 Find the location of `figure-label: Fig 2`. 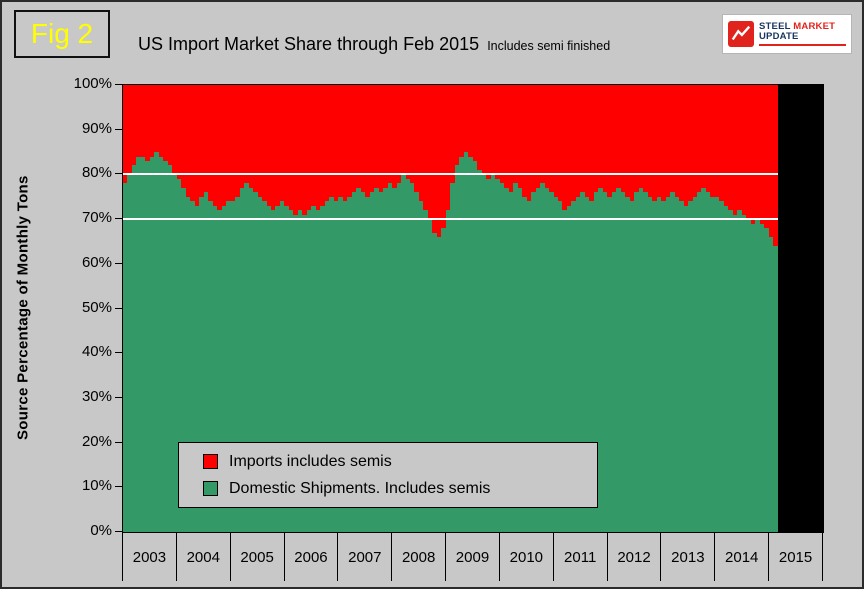

figure-label: Fig 2 is located at coordinates (62, 34).